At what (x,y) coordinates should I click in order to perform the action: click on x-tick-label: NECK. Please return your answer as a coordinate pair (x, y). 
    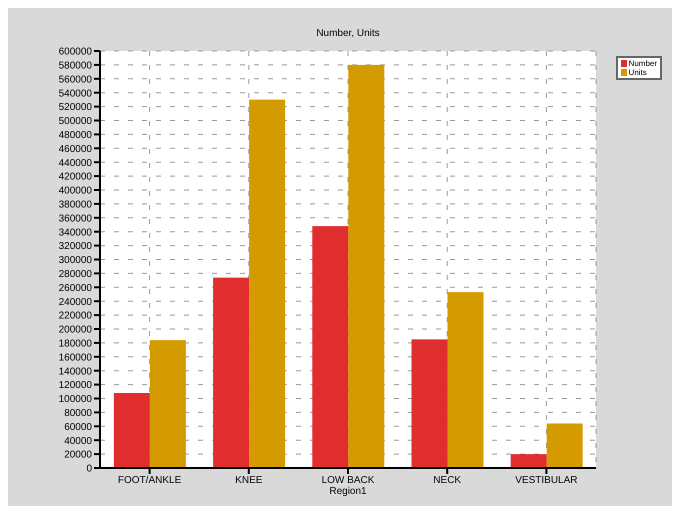
    Looking at the image, I should click on (447, 480).